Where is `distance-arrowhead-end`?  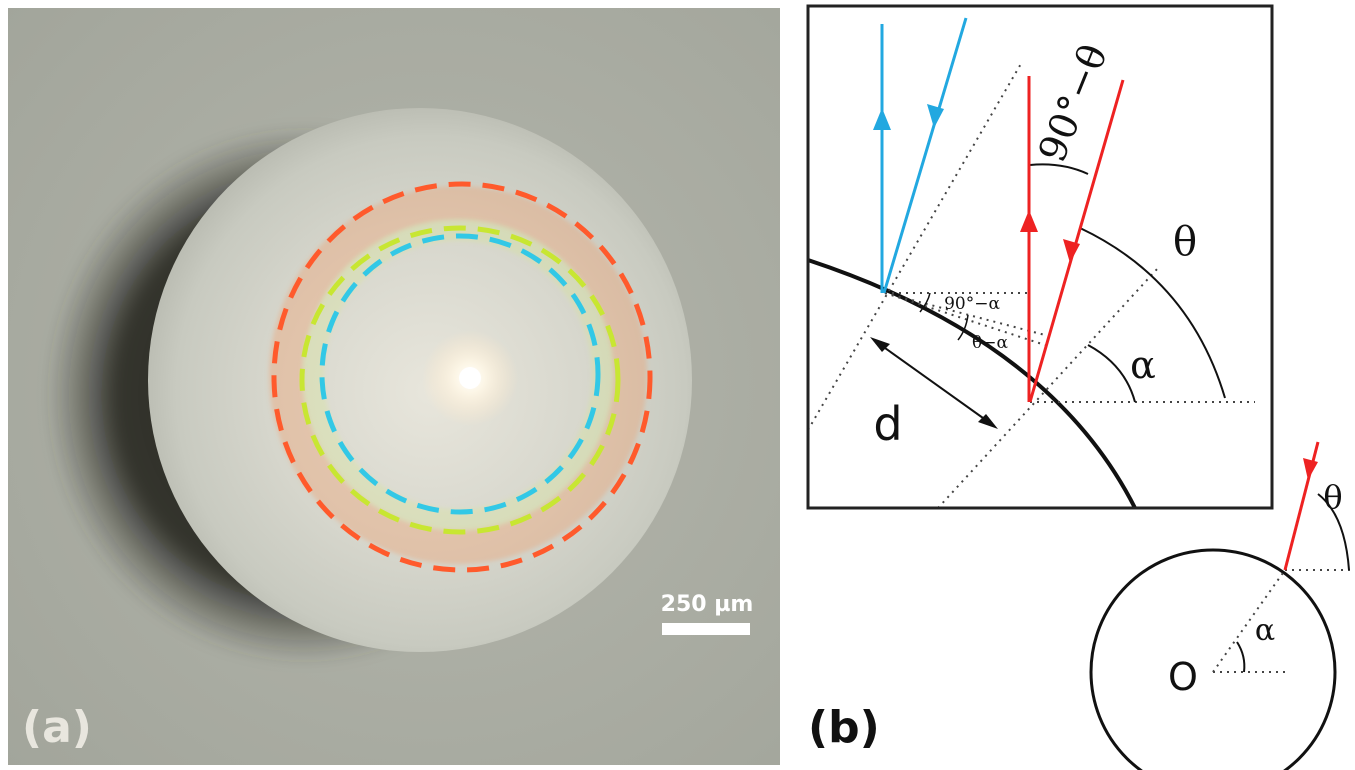 distance-arrowhead-end is located at coordinates (988, 421).